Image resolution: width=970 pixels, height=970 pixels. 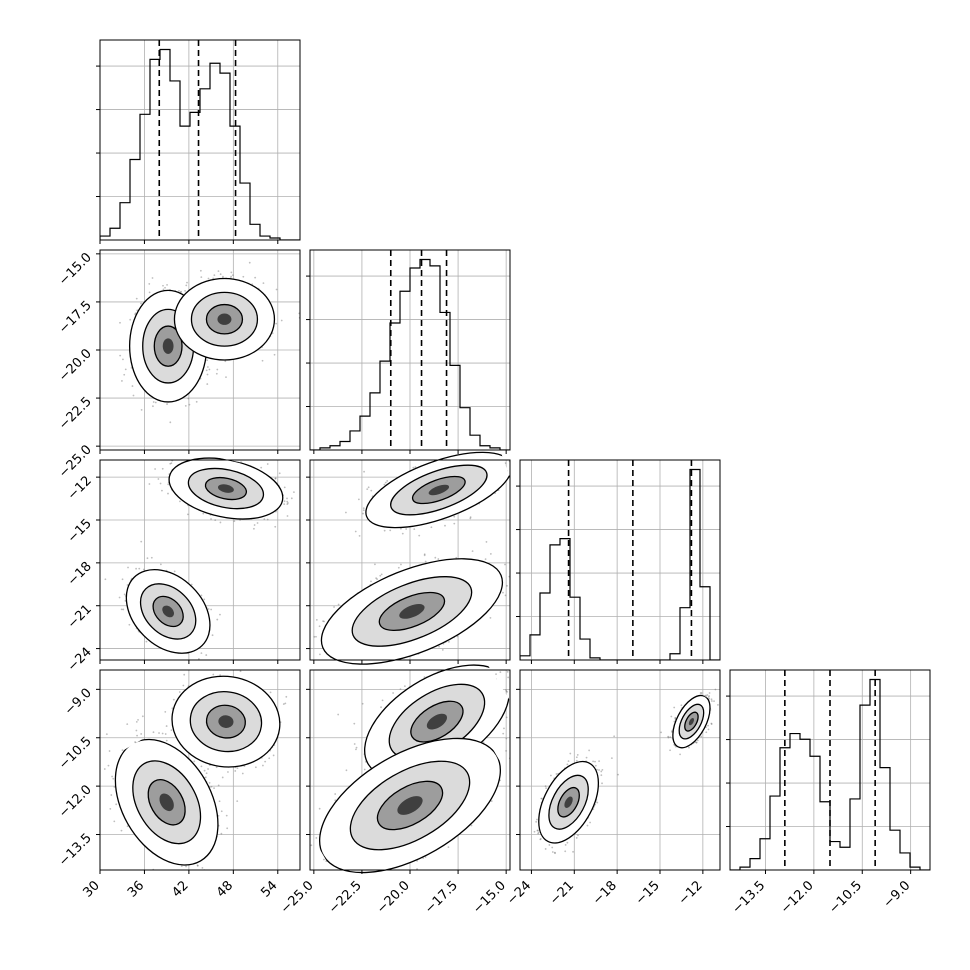 What do you see at coordinates (80, 531) in the screenshot?
I see `y-tick-label: −15` at bounding box center [80, 531].